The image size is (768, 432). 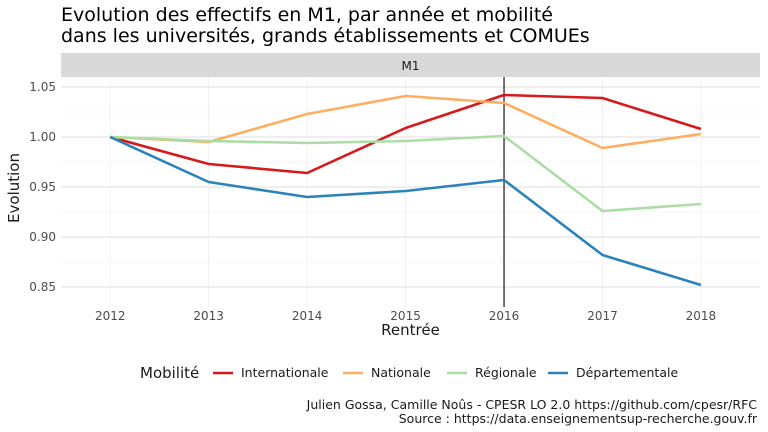 What do you see at coordinates (42, 287) in the screenshot?
I see `y-tick-label: 0.85` at bounding box center [42, 287].